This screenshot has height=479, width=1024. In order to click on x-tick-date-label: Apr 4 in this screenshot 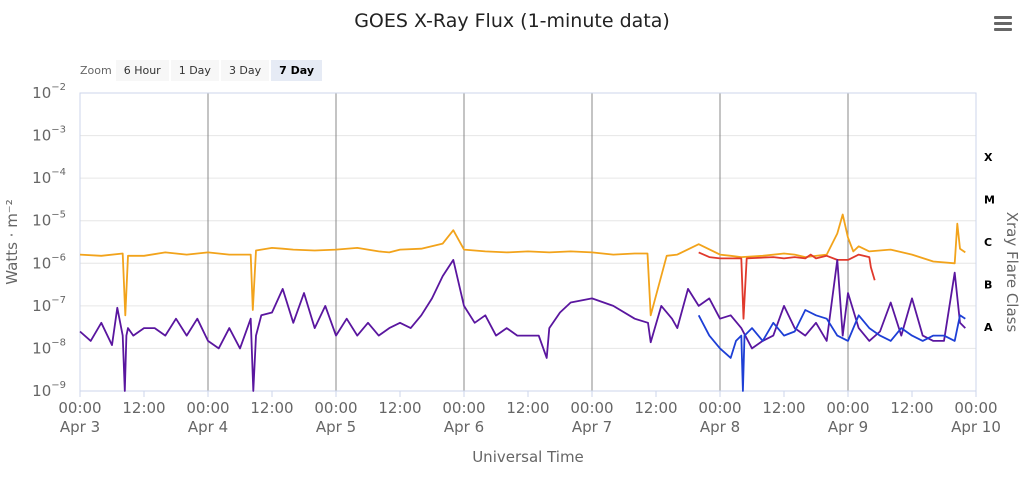, I will do `click(208, 427)`.